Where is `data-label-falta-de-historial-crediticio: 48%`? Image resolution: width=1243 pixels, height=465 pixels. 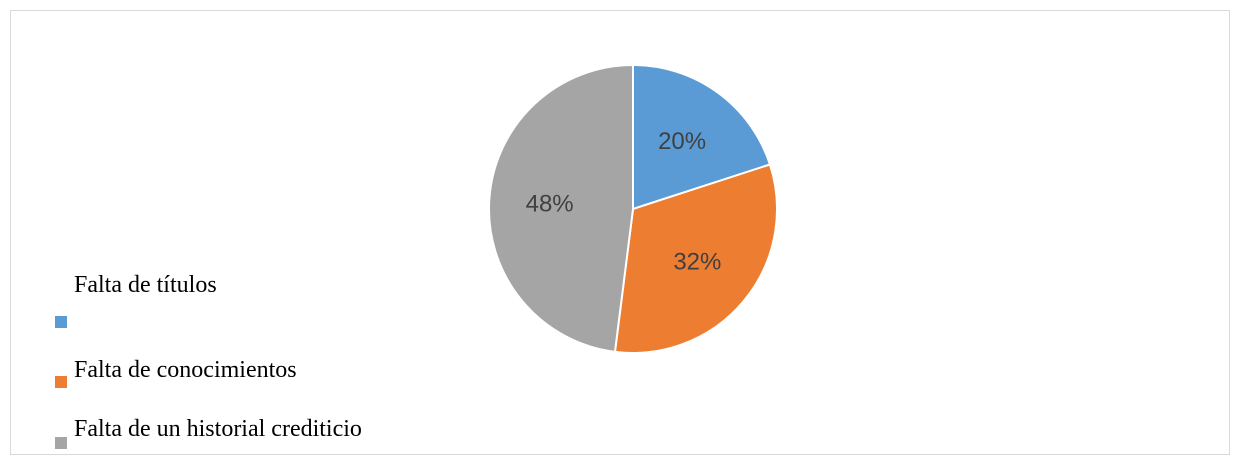
data-label-falta-de-historial-crediticio: 48% is located at coordinates (550, 203).